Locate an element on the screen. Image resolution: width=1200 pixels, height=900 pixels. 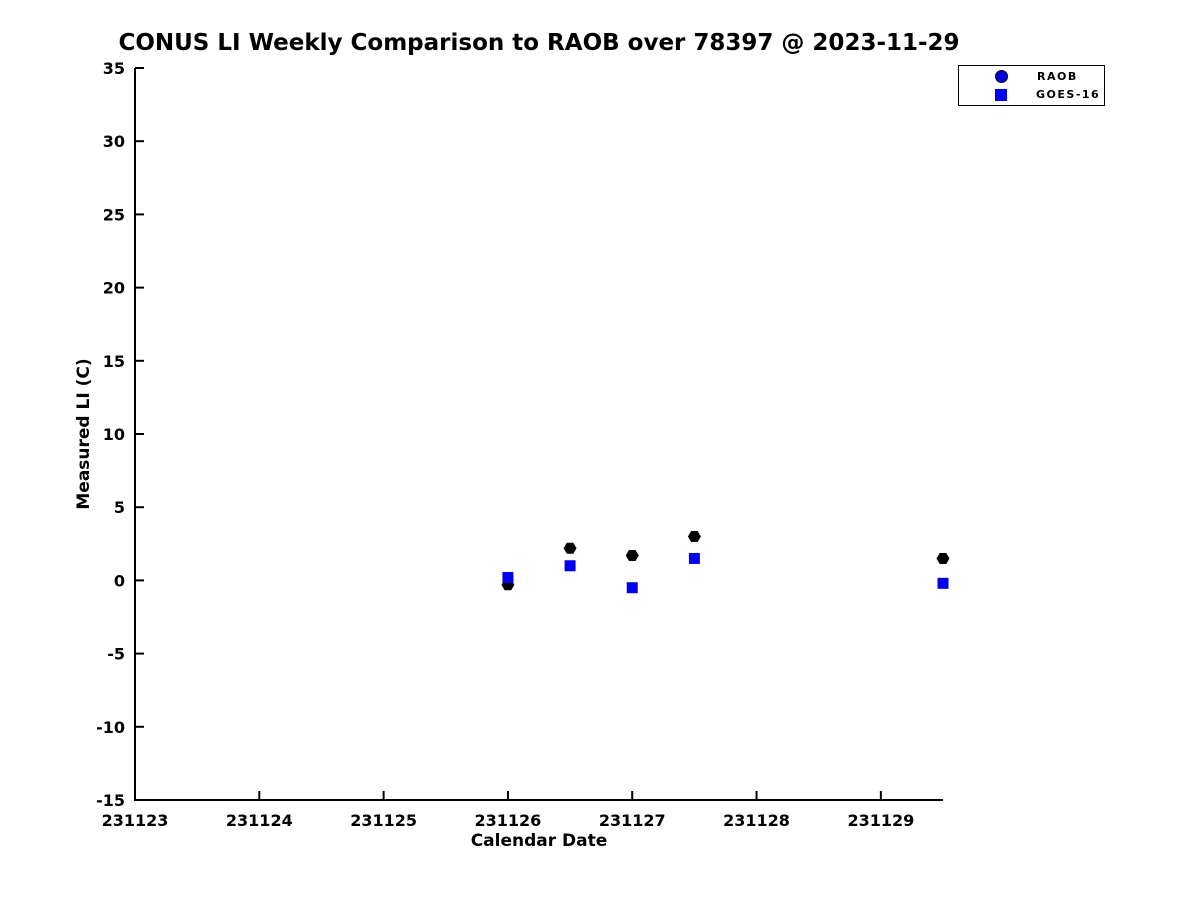
goes16-marker-icon is located at coordinates (1001, 94).